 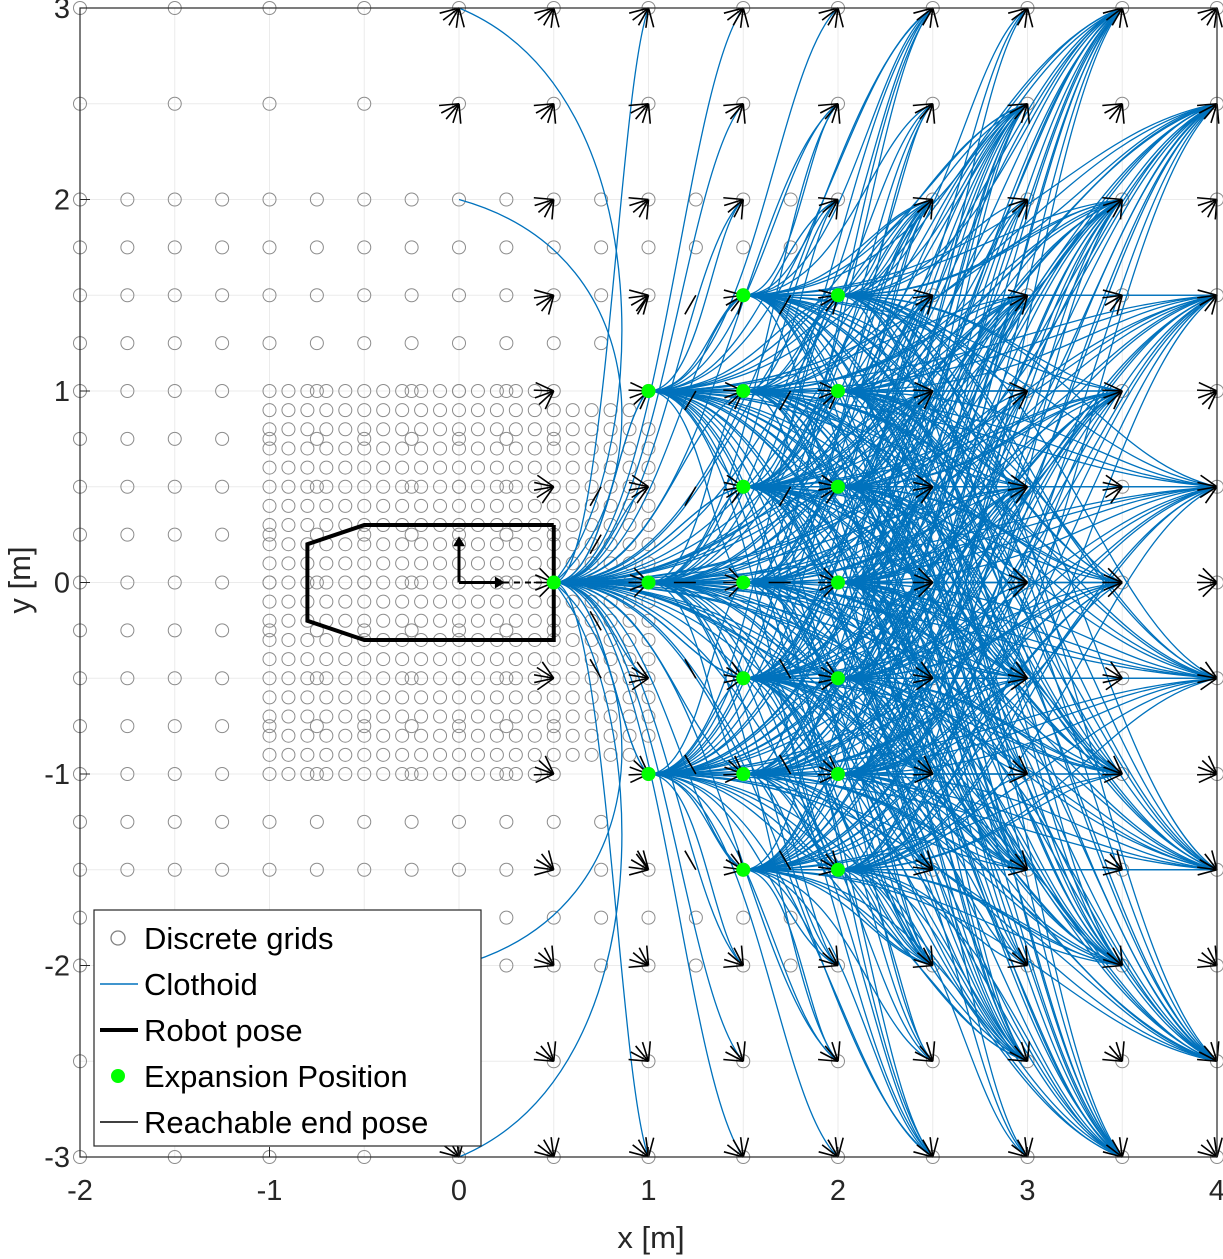 I want to click on expansion-position-point, so click(x=838, y=391).